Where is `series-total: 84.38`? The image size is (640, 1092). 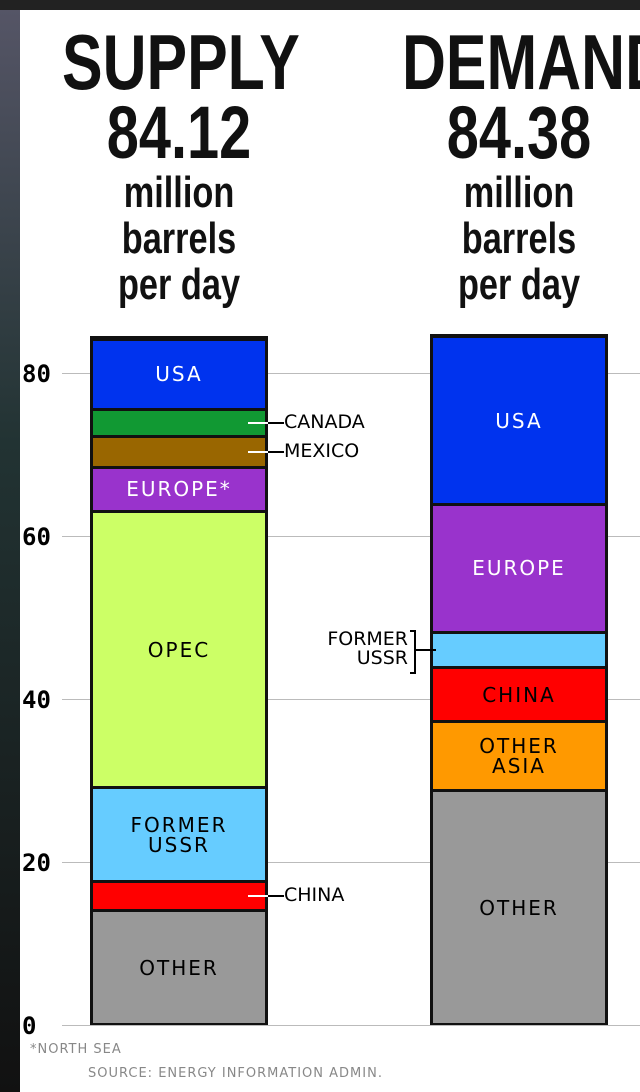 series-total: 84.38 is located at coordinates (519, 132).